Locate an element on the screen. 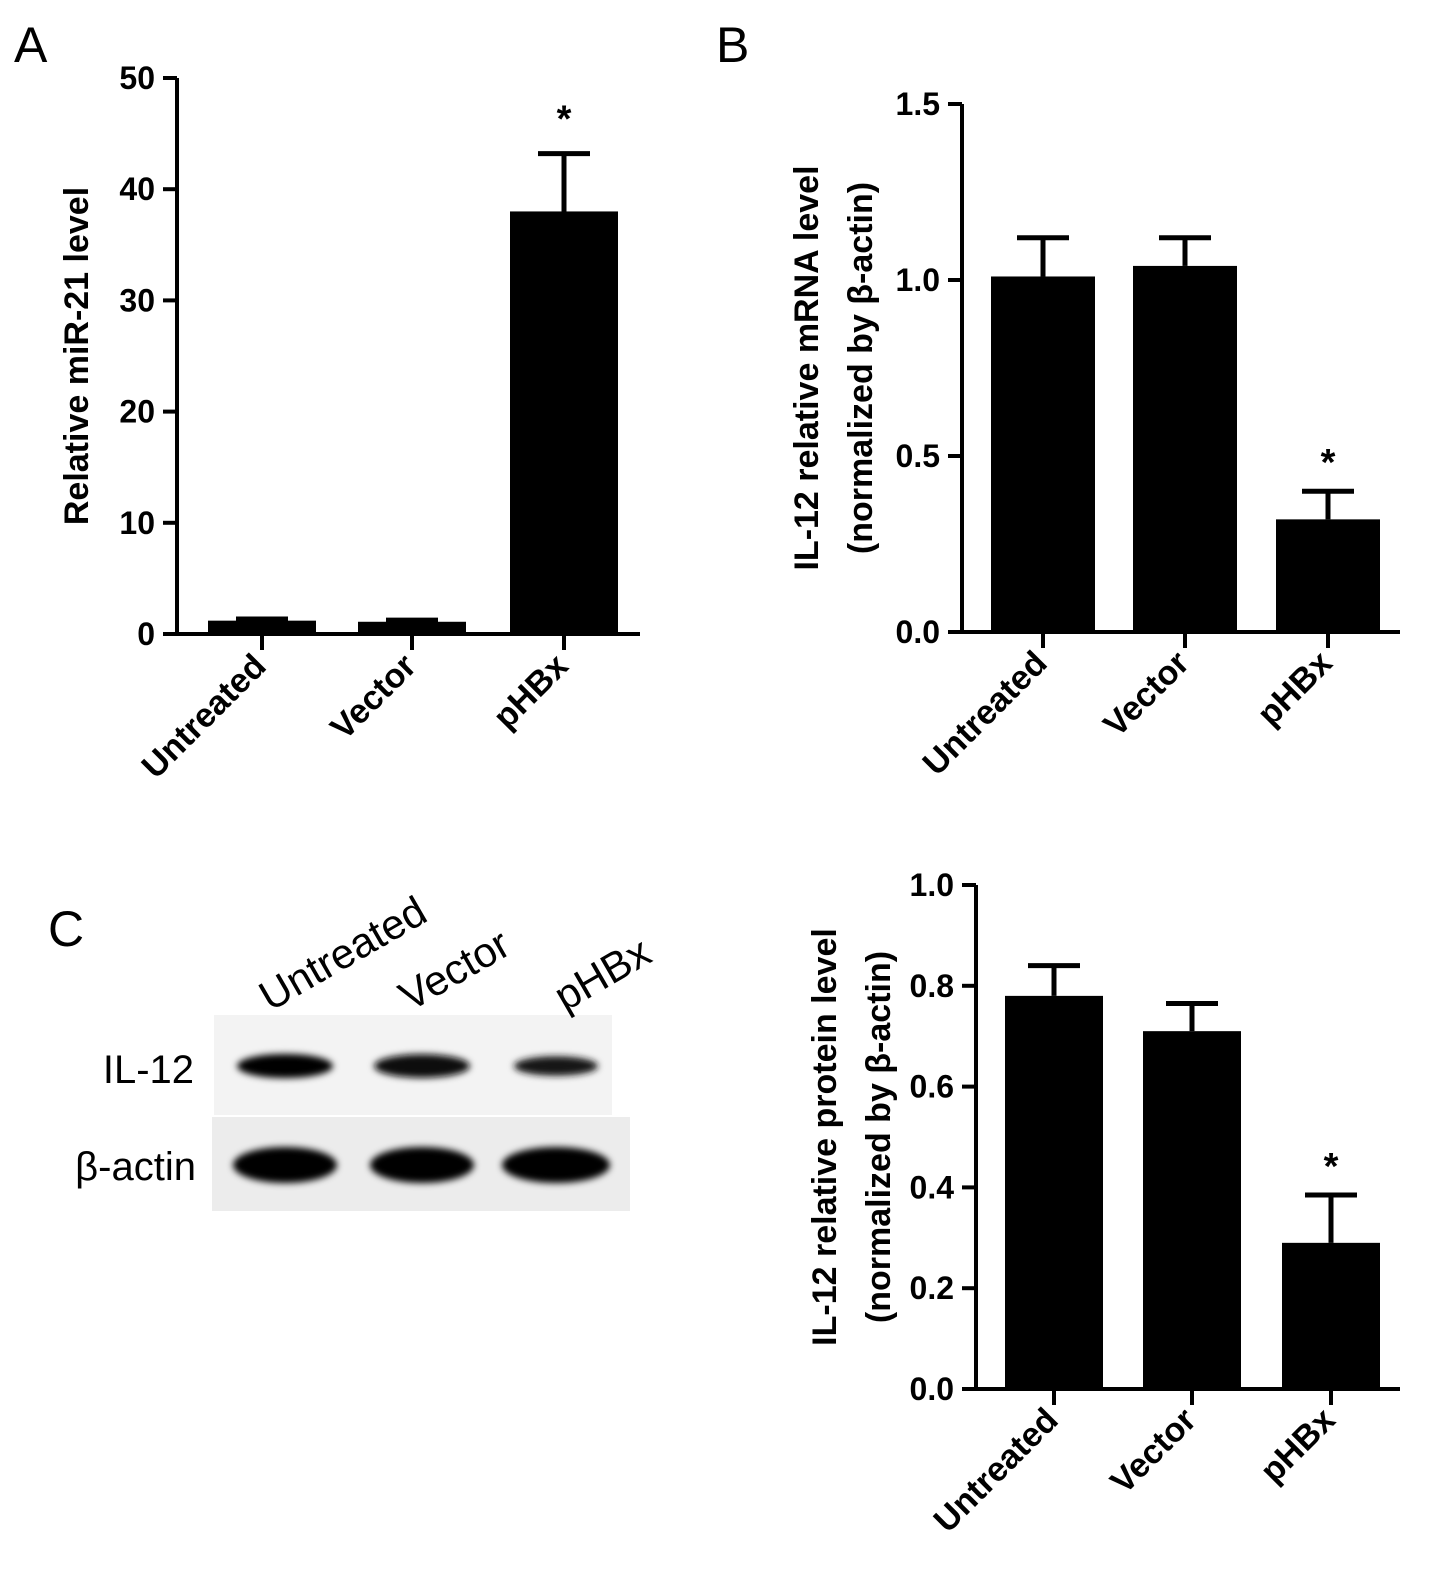  panel-letter-c: C is located at coordinates (66, 929).